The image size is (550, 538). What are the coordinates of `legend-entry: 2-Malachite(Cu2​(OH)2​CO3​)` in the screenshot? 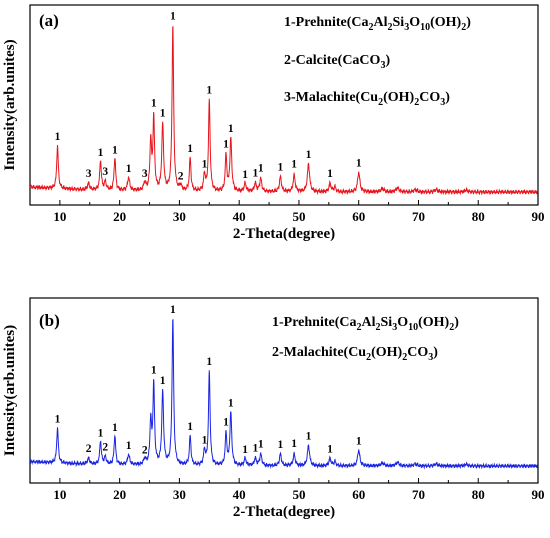 It's located at (355, 354).